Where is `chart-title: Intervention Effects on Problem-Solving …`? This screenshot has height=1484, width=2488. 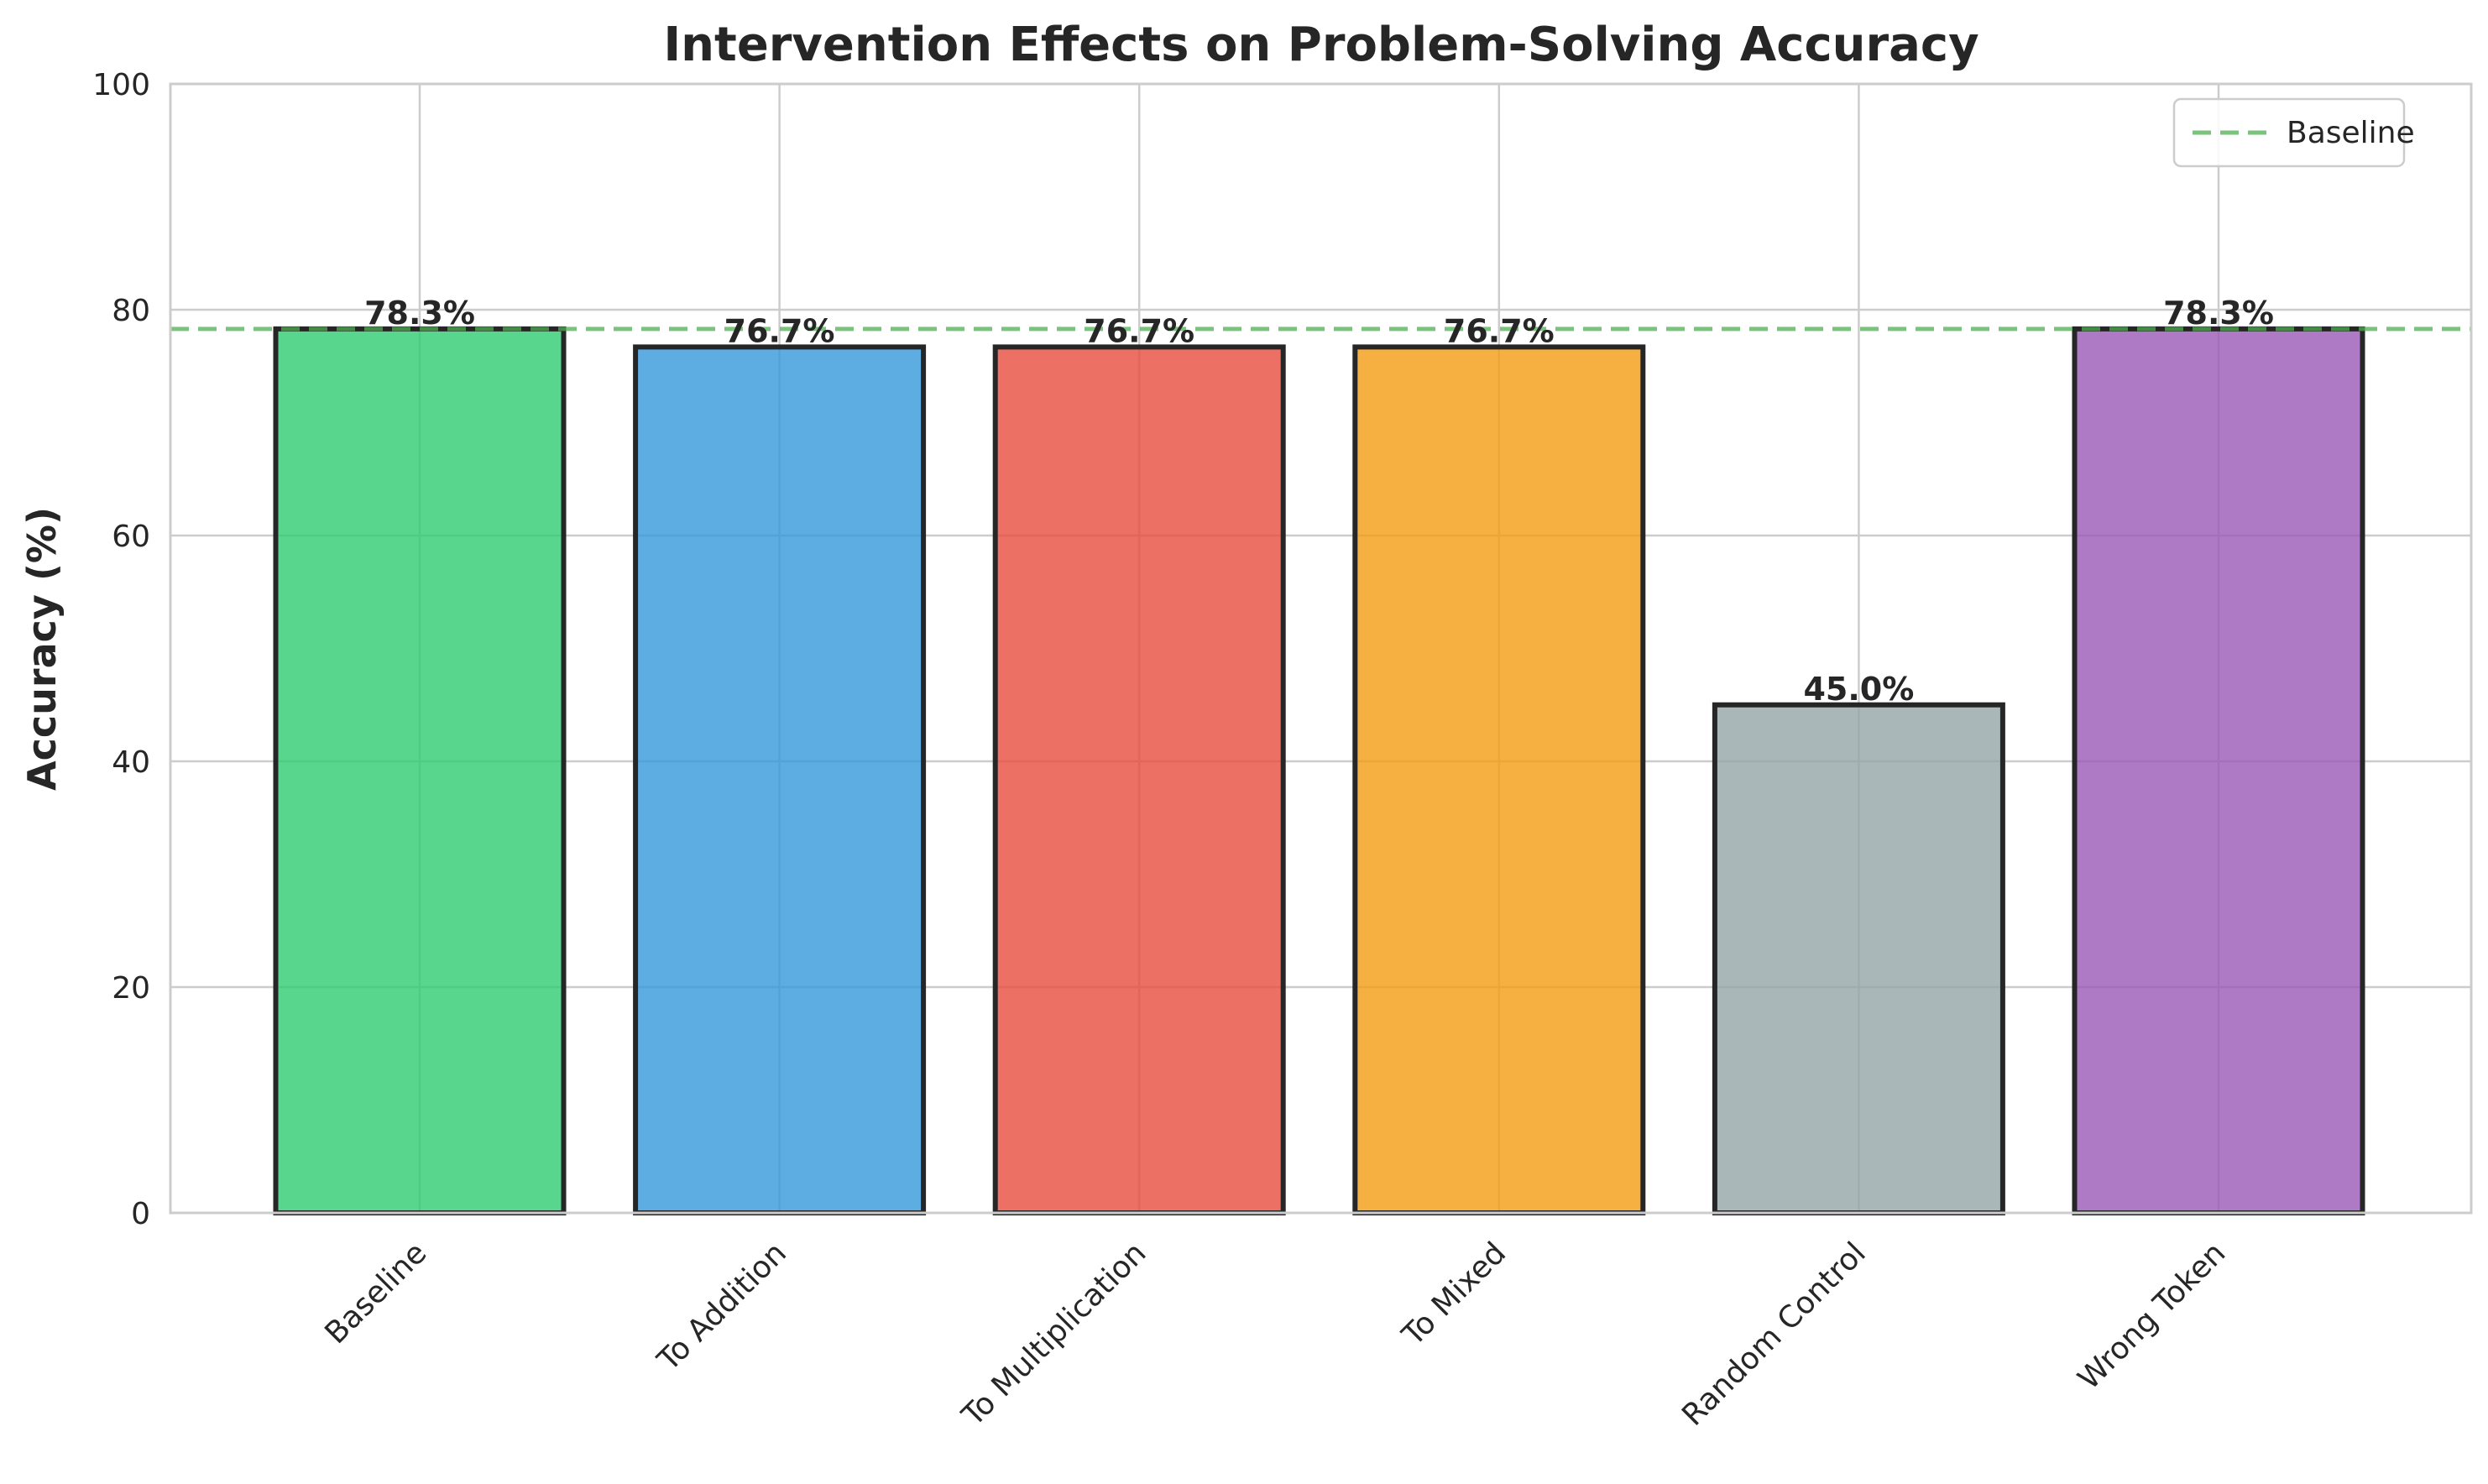
chart-title: Intervention Effects on Problem-Solving … is located at coordinates (1320, 45).